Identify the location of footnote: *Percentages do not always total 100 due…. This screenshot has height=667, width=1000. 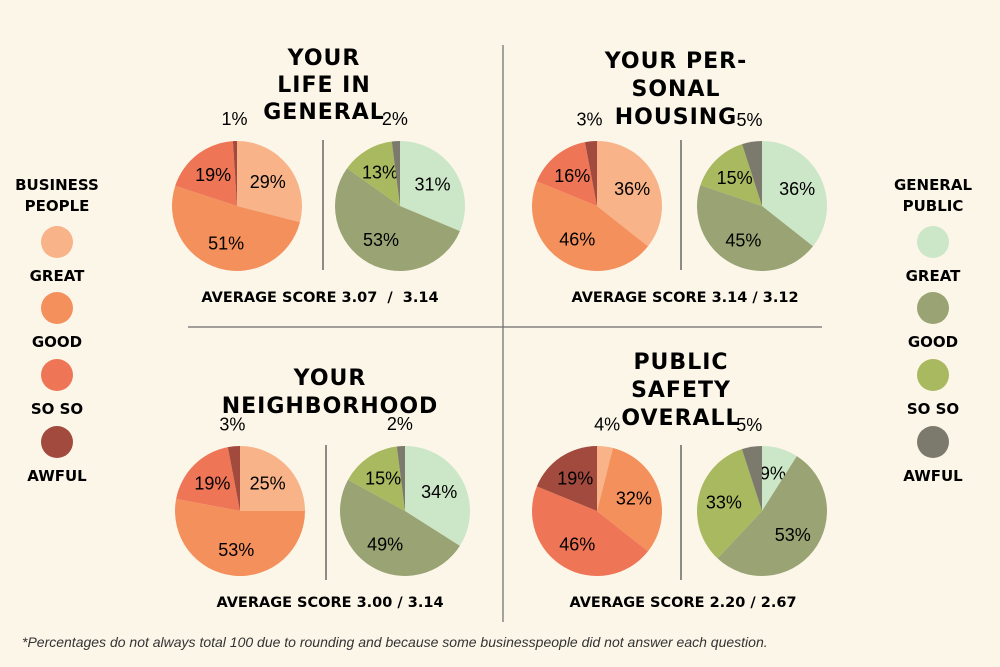
(395, 642).